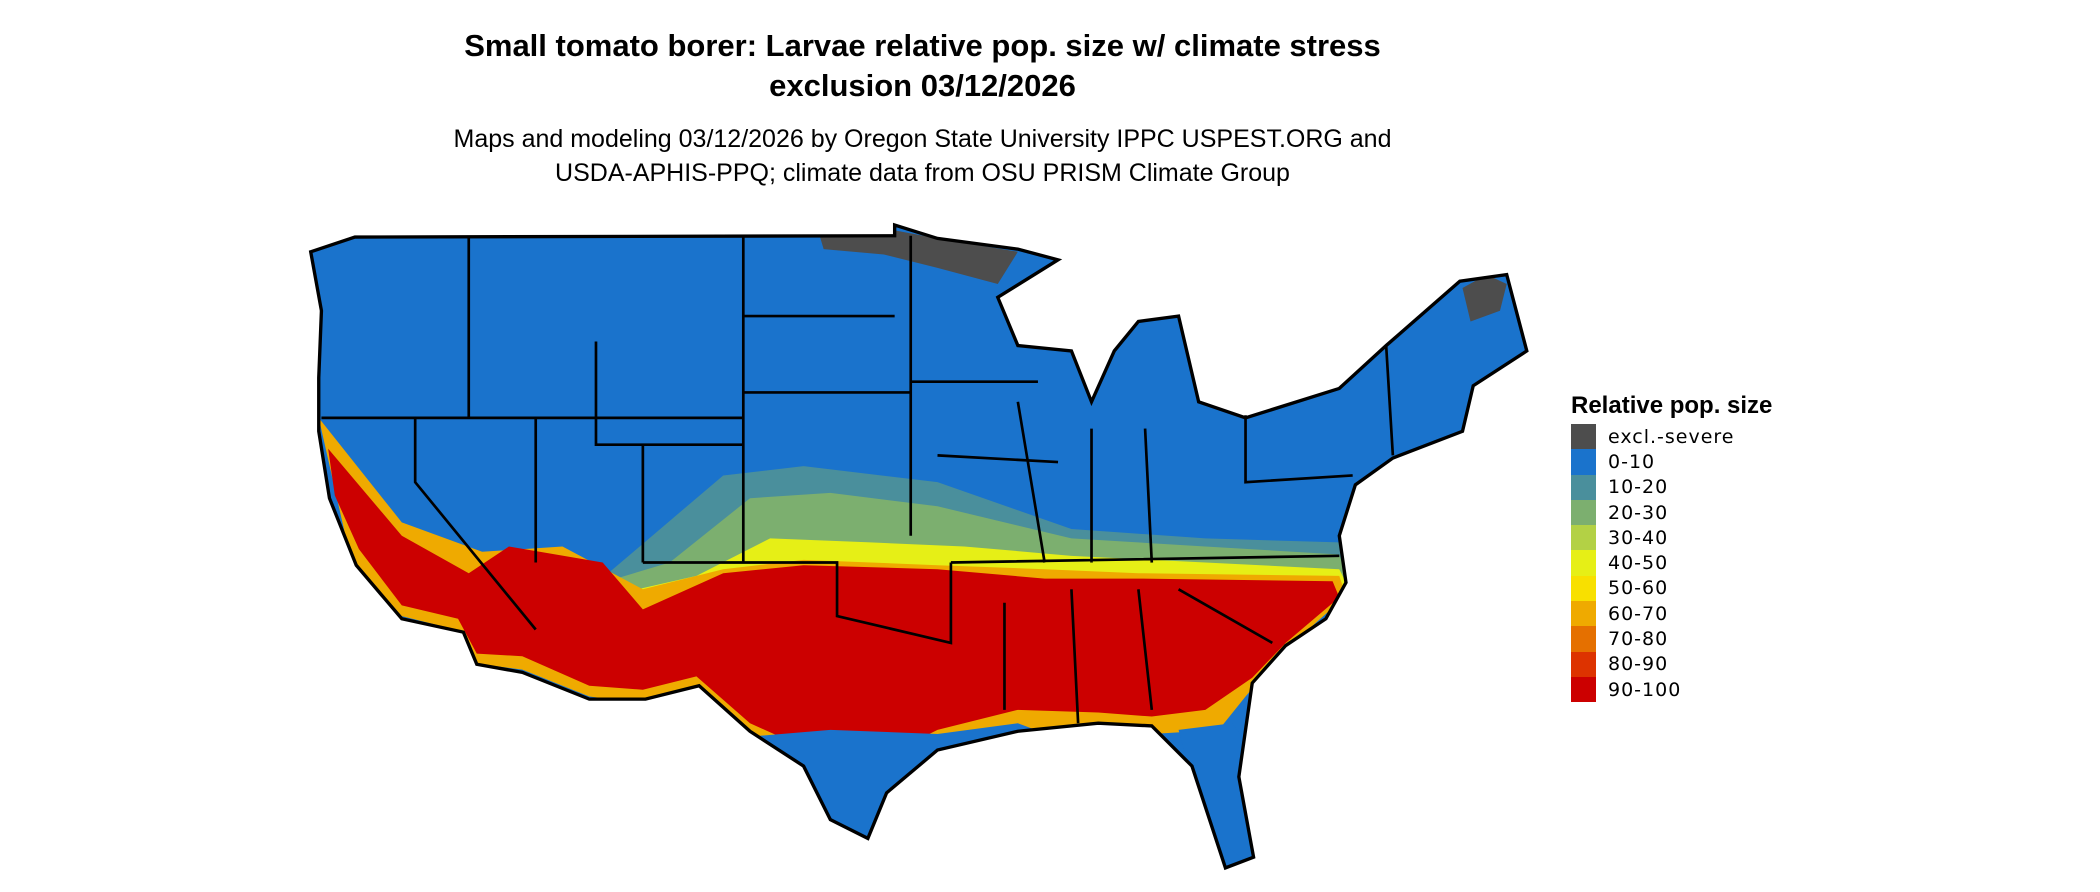 The height and width of the screenshot is (892, 2100). Describe the element at coordinates (922, 85) in the screenshot. I see `title-line-2: exclusion 03/12/2026` at that location.